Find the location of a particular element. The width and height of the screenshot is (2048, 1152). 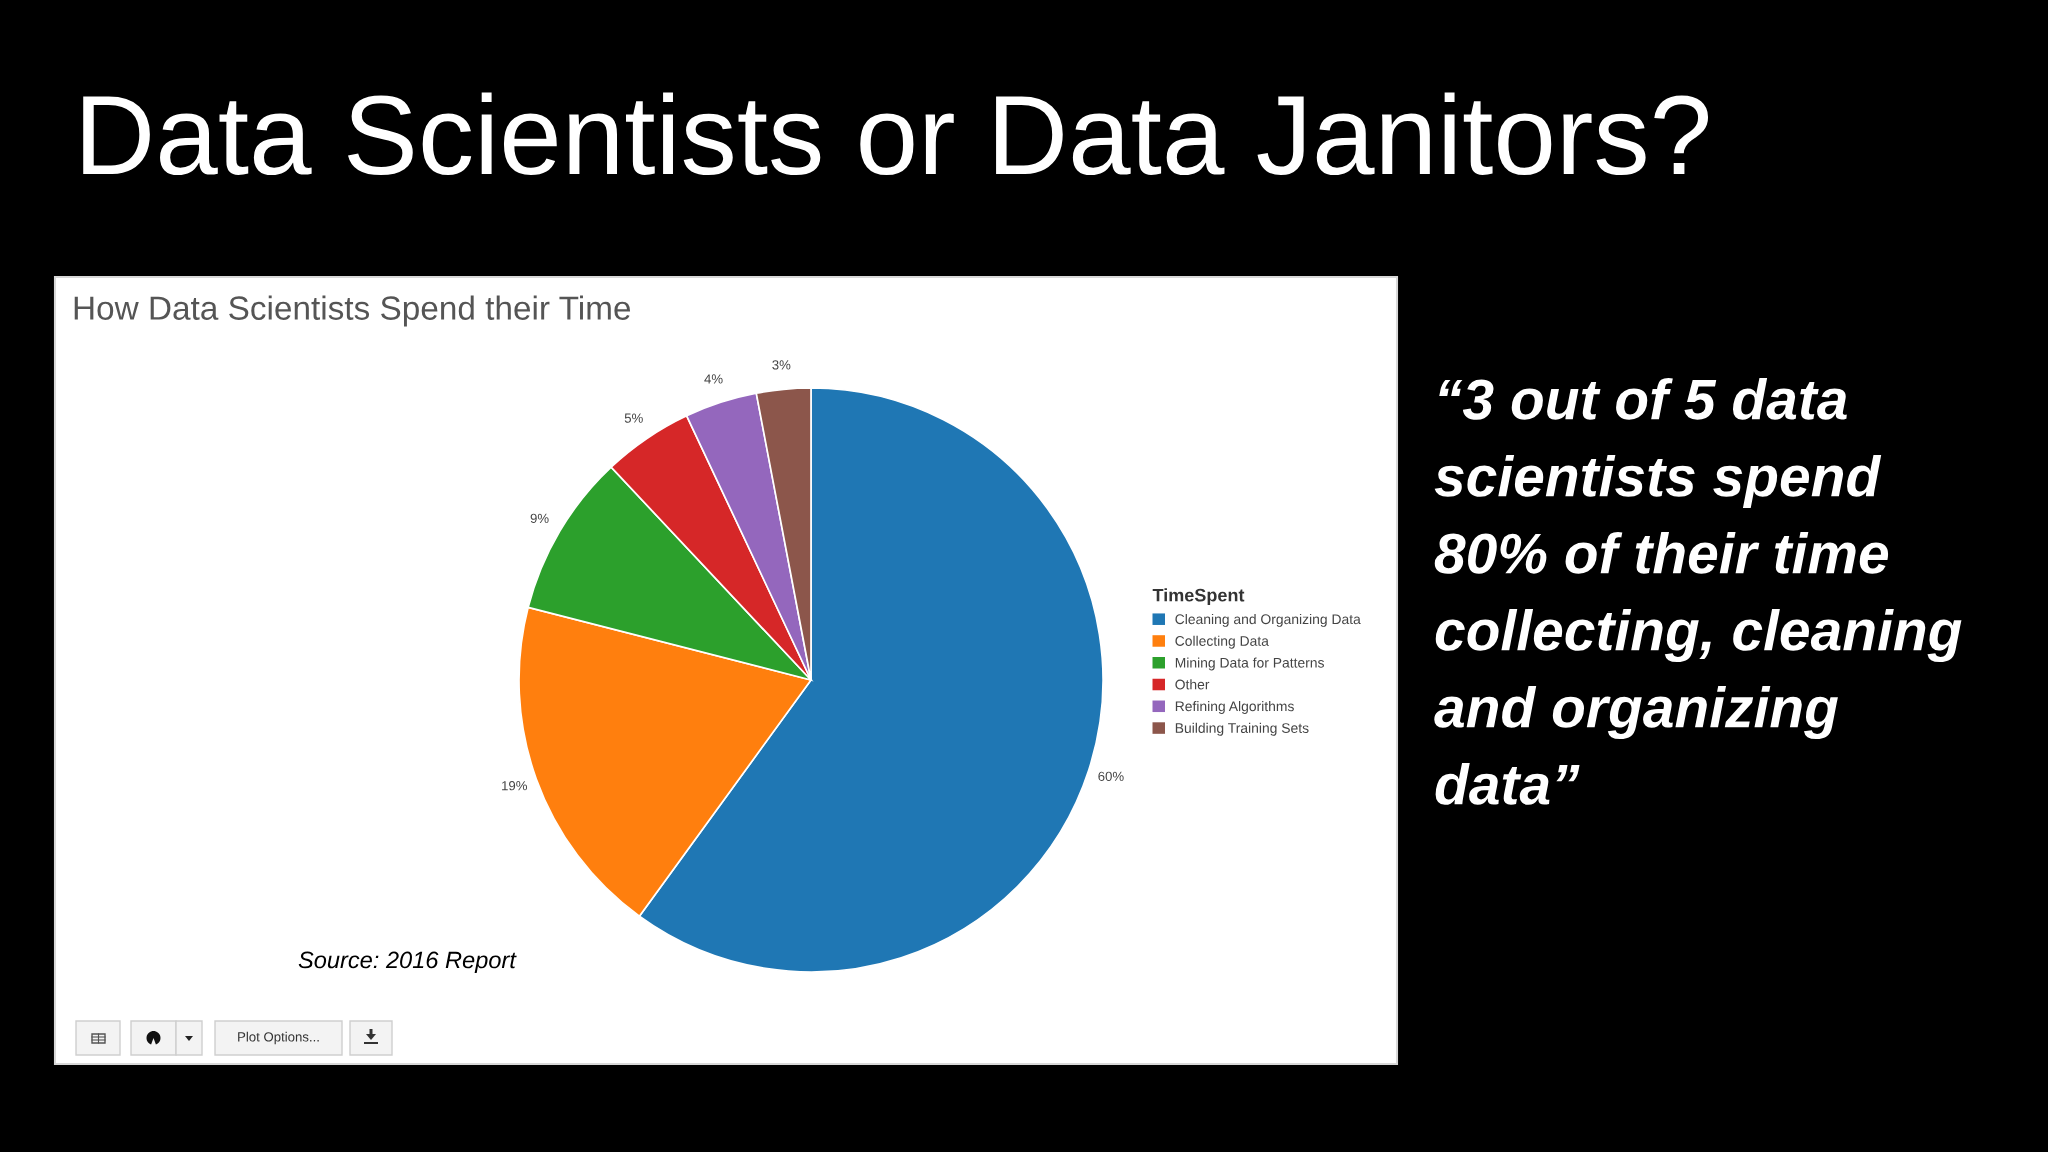

legend-label: Collecting Data is located at coordinates (1222, 642).